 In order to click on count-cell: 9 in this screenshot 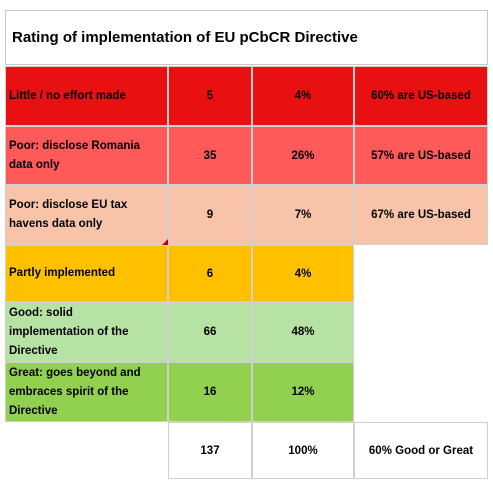, I will do `click(210, 215)`.